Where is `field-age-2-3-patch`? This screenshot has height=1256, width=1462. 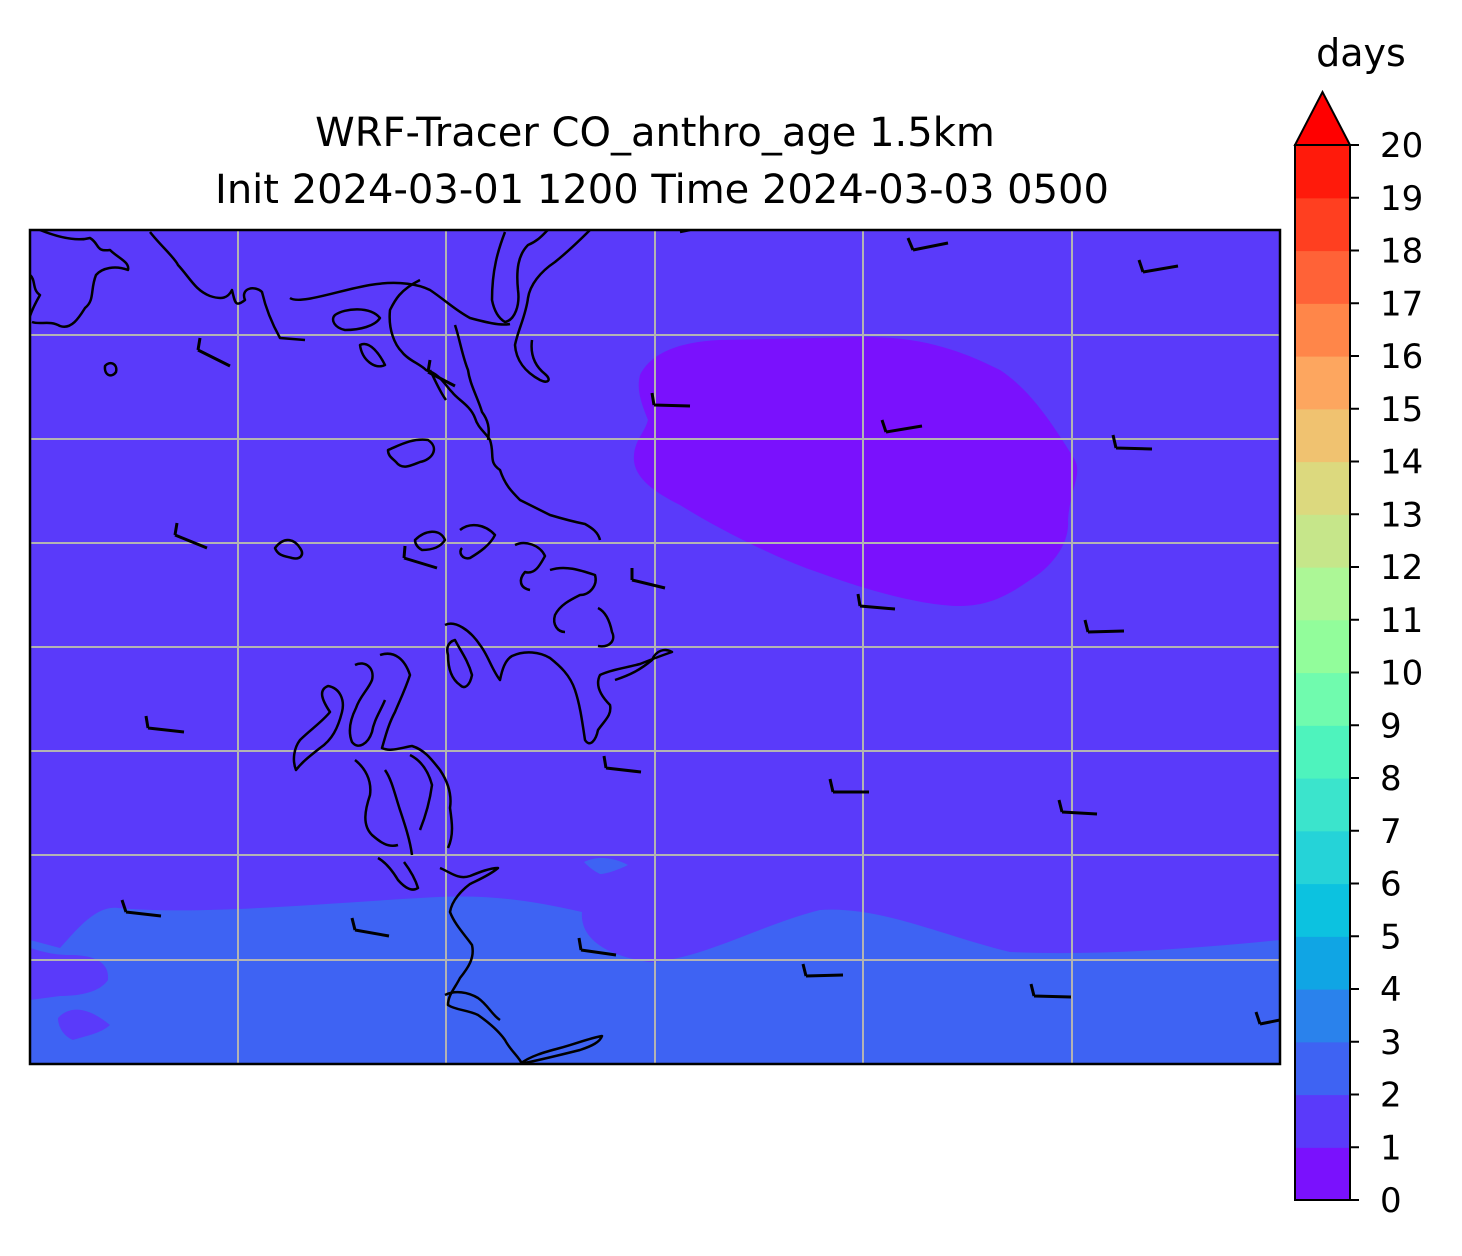
field-age-2-3-patch is located at coordinates (606, 866).